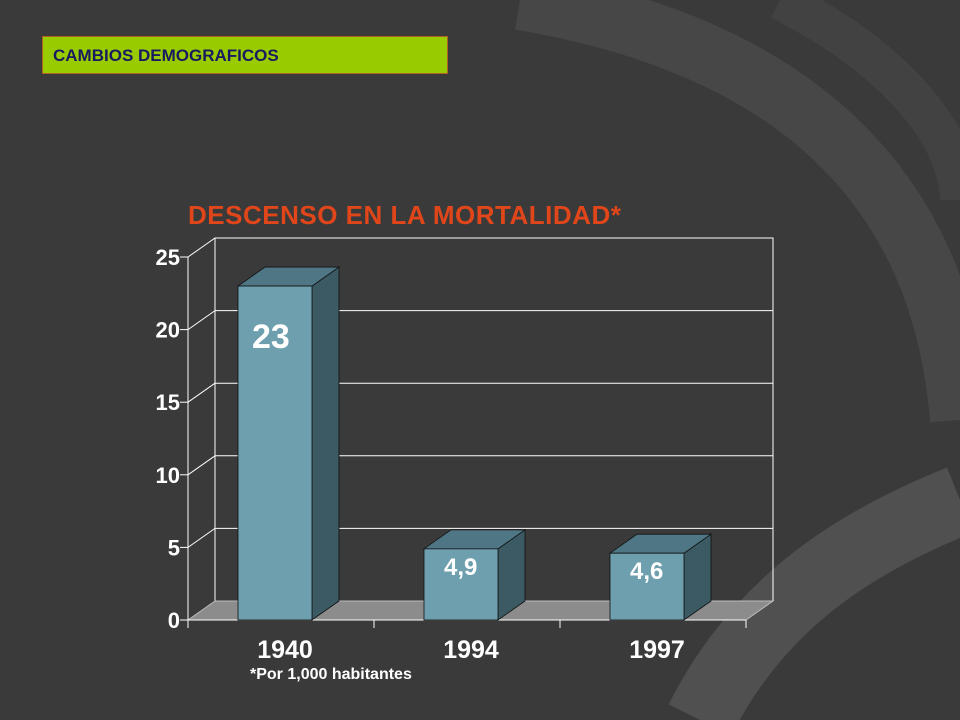 The width and height of the screenshot is (960, 720). Describe the element at coordinates (405, 215) in the screenshot. I see `chart-title: DESCENSO EN LA MORTALIDAD*` at that location.